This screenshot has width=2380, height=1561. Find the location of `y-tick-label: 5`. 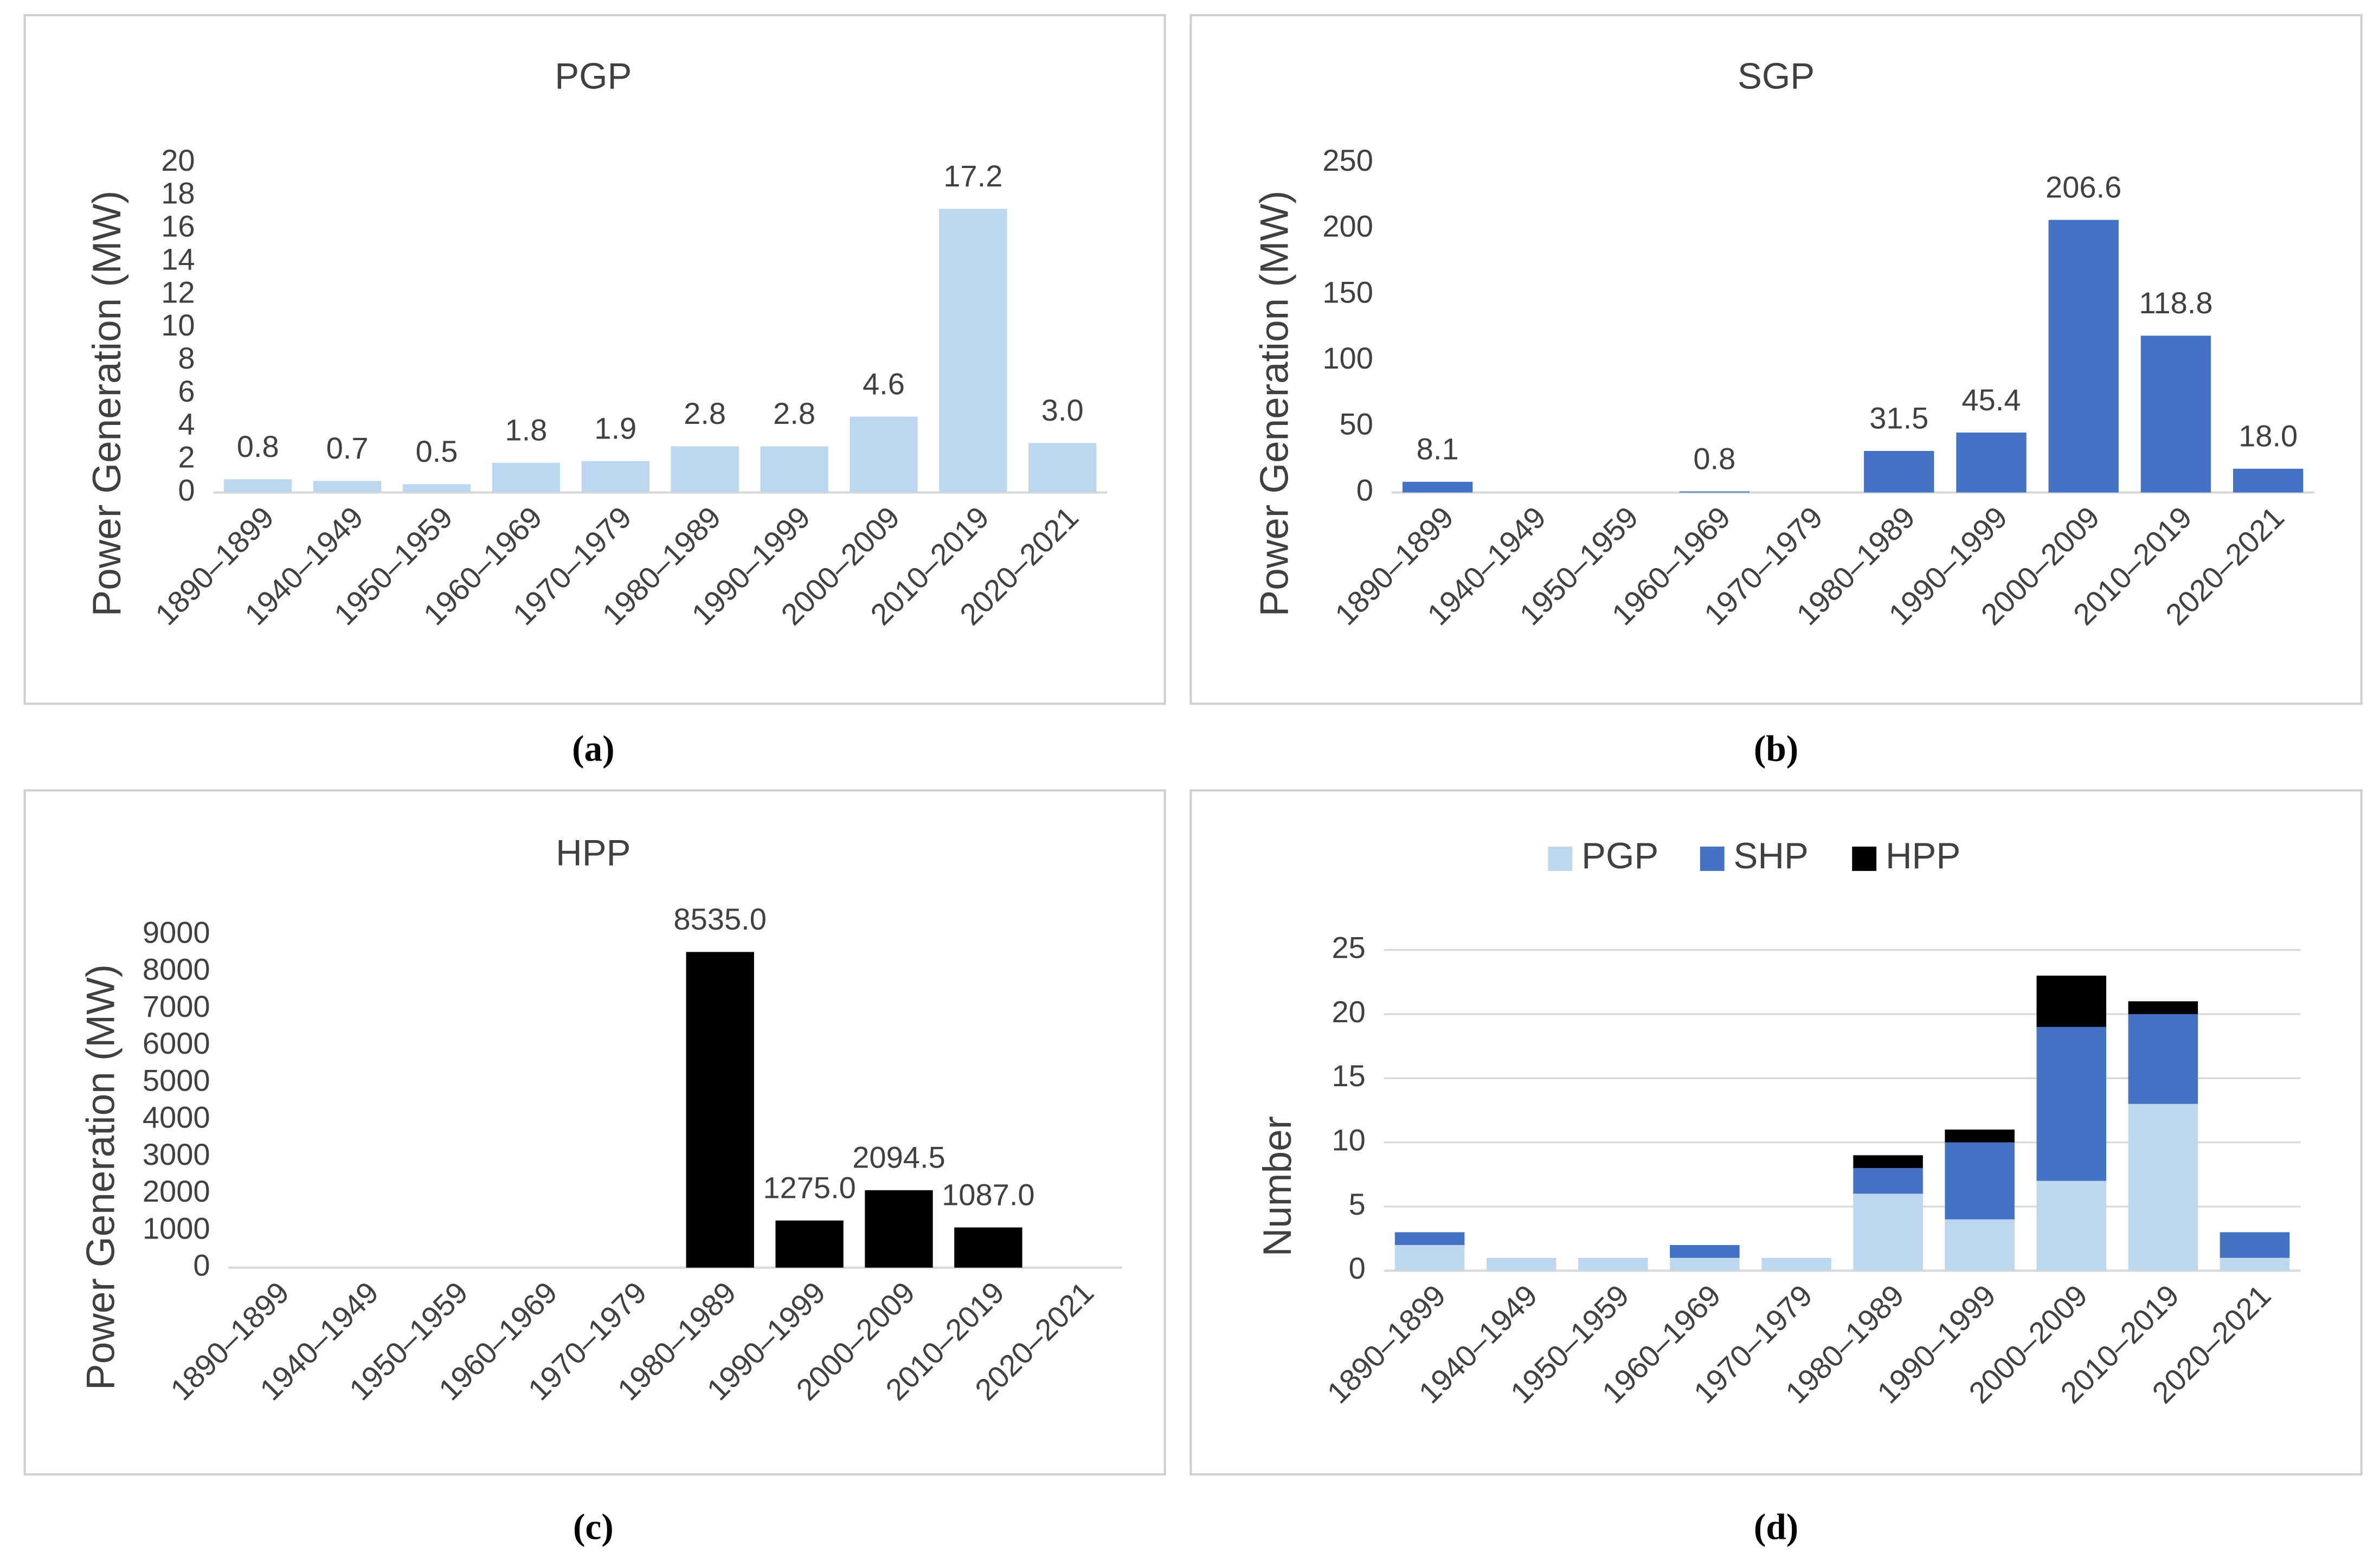

y-tick-label: 5 is located at coordinates (1357, 1204).